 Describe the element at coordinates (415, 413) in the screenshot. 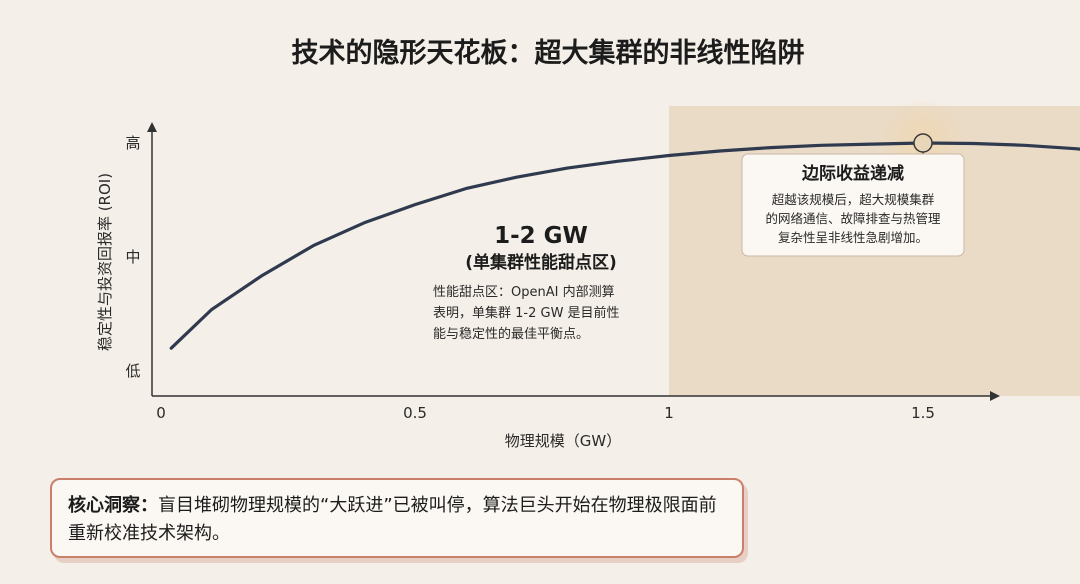

I see `x-tick-label: 0.5` at that location.